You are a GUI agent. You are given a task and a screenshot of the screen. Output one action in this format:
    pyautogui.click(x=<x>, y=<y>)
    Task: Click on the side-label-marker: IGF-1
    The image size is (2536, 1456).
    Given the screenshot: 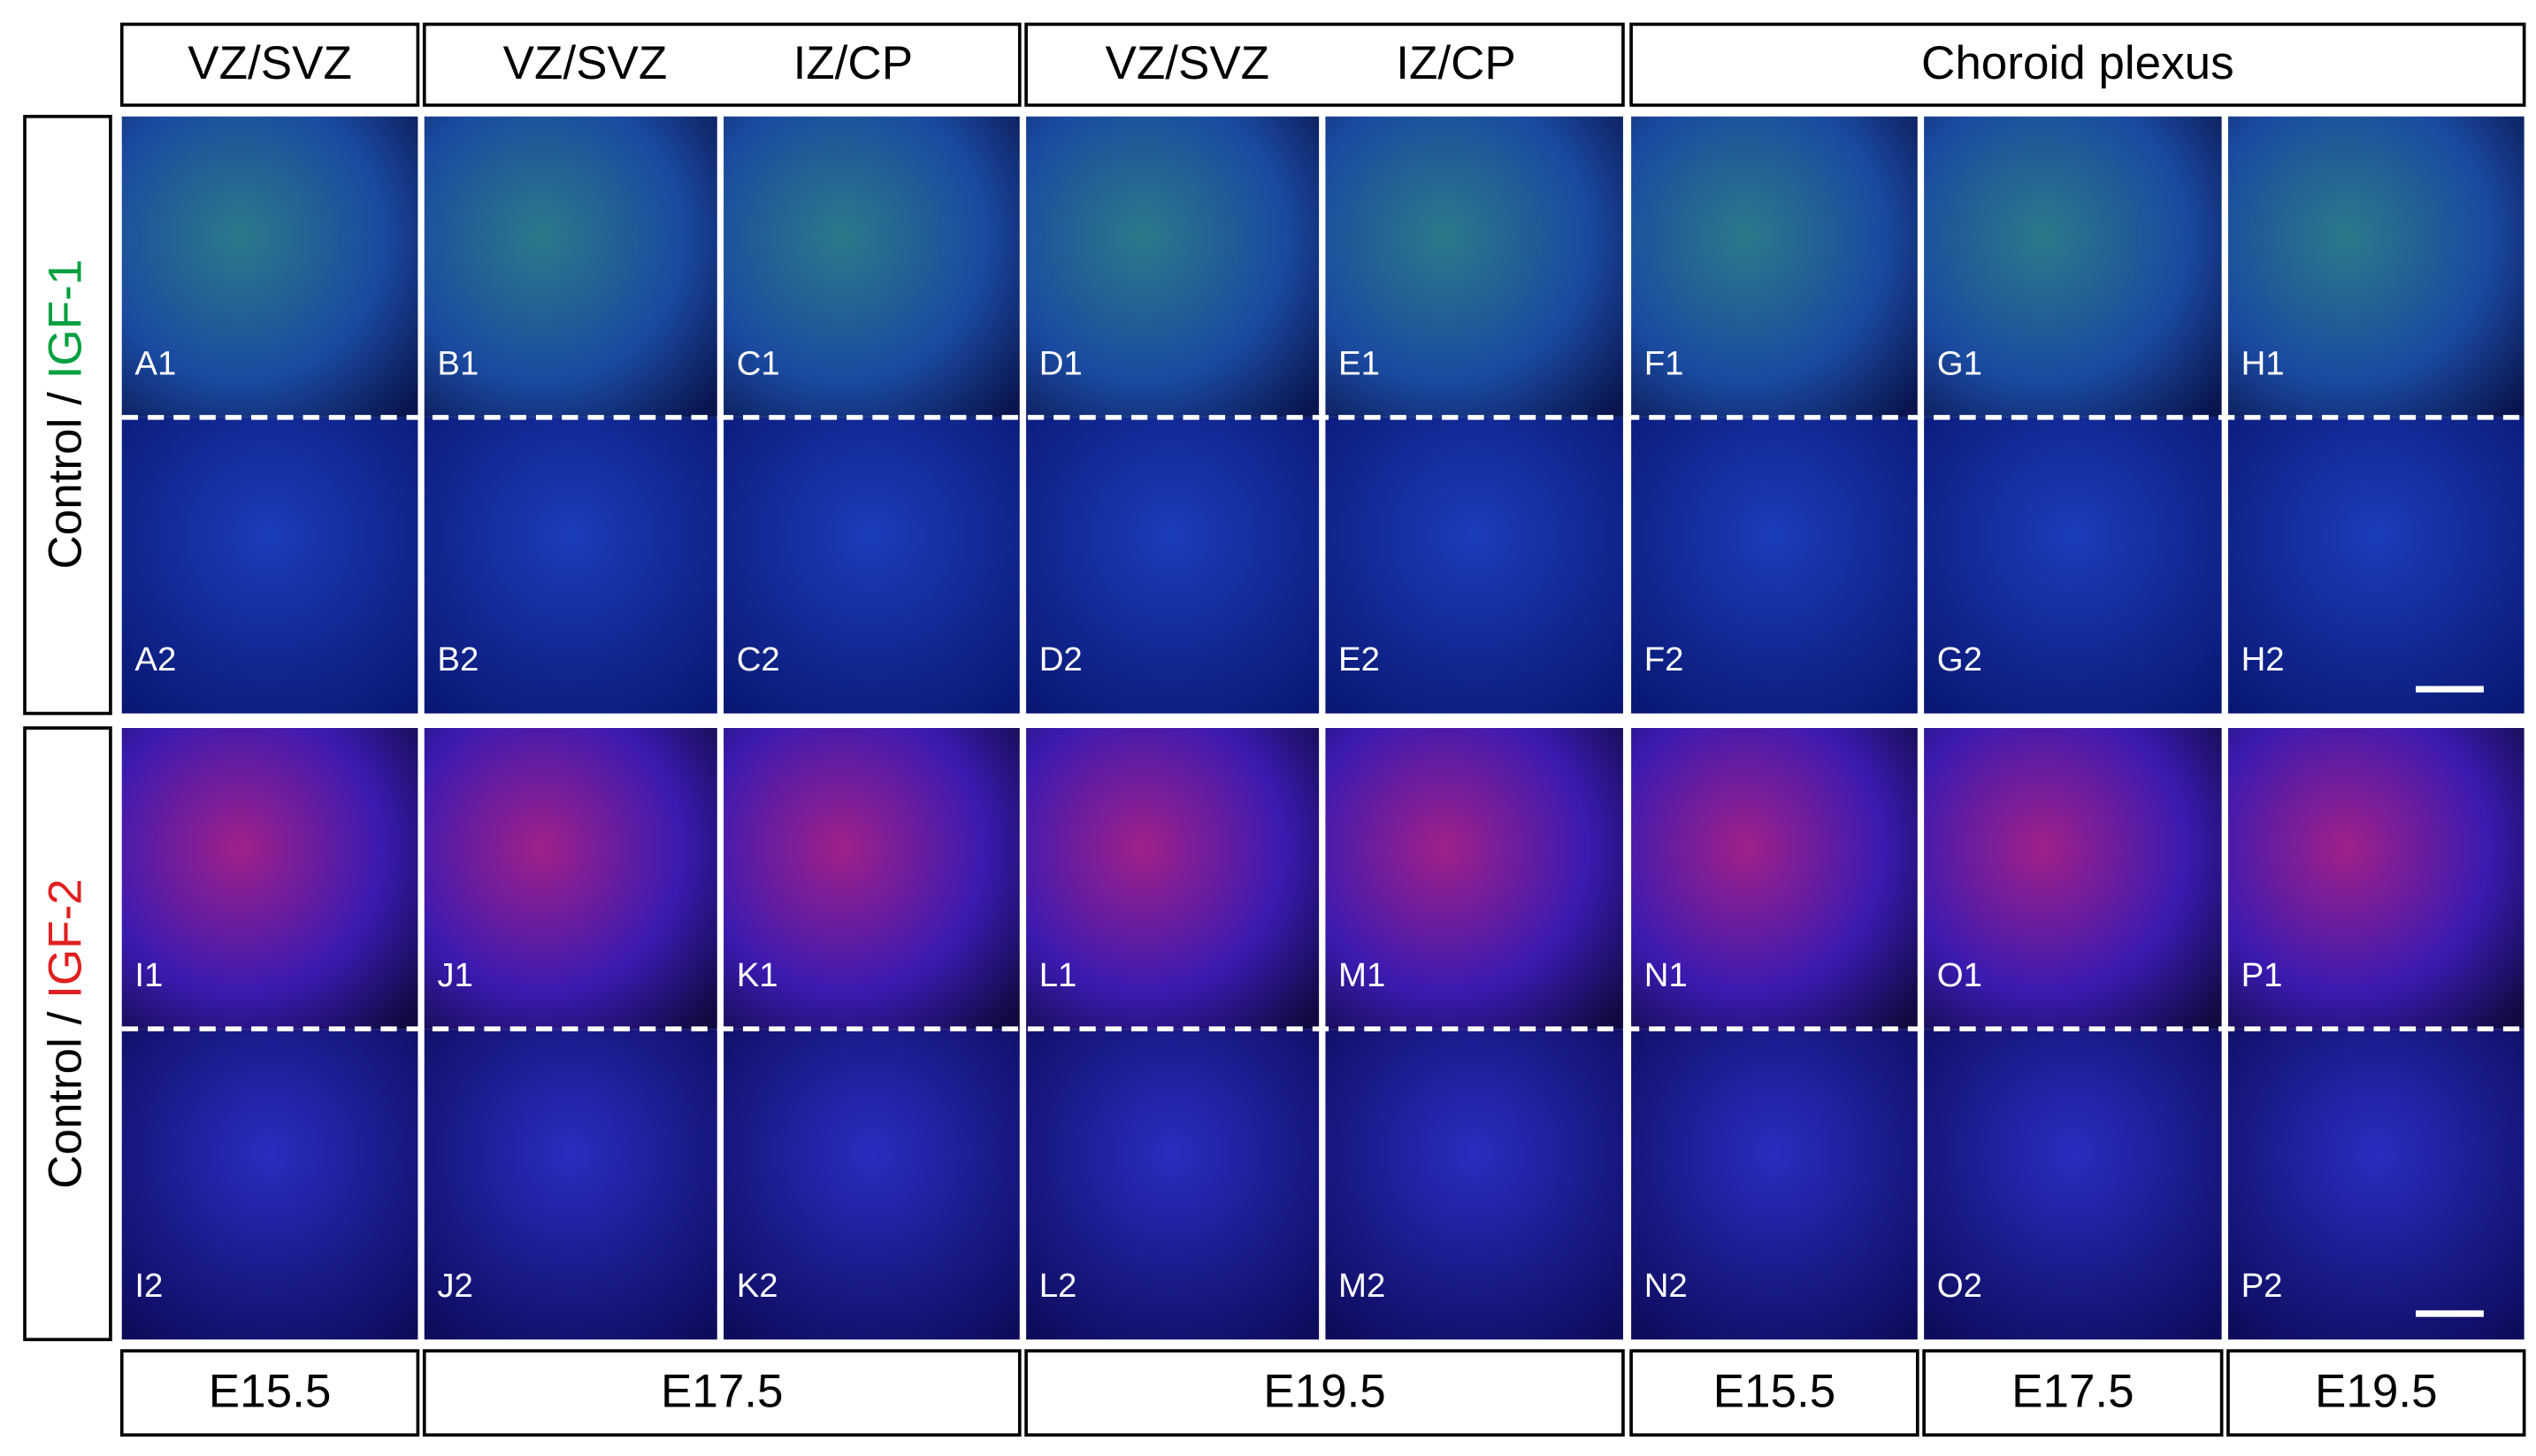 What is the action you would take?
    pyautogui.click(x=65, y=319)
    